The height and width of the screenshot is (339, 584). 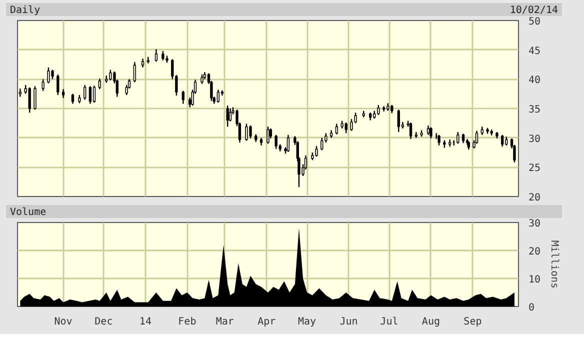 What do you see at coordinates (534, 51) in the screenshot?
I see `y-tick-label: 45` at bounding box center [534, 51].